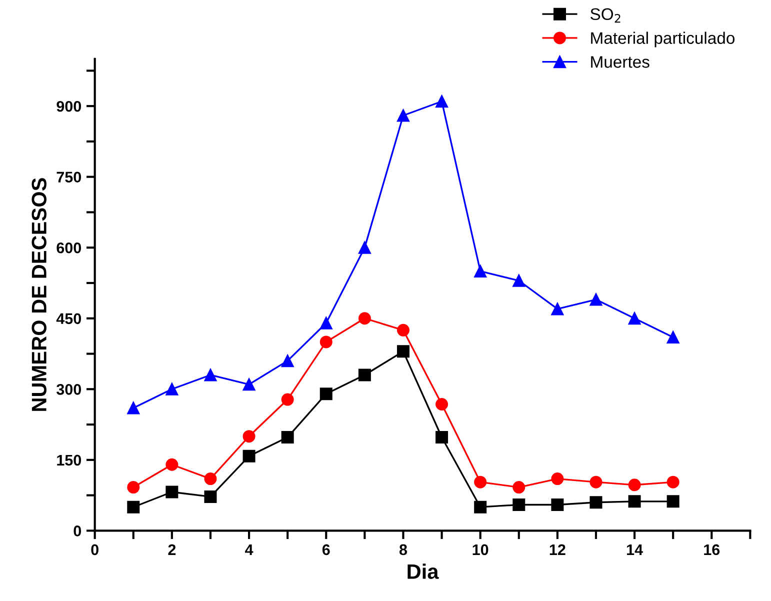  I want to click on x-tick-label: 0, so click(94, 550).